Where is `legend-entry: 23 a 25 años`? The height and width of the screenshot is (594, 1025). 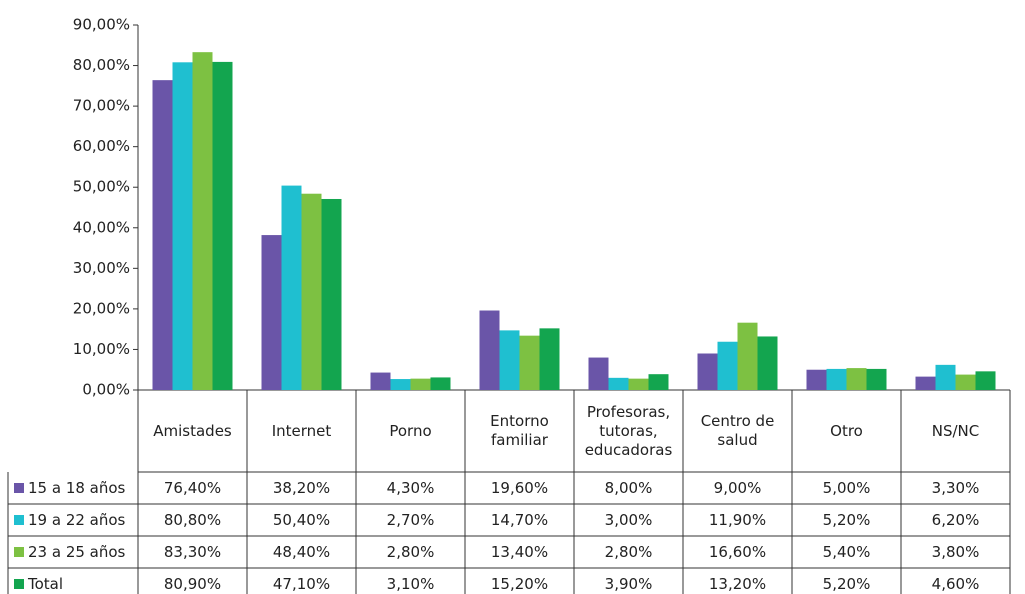
legend-entry: 23 a 25 años is located at coordinates (73, 552).